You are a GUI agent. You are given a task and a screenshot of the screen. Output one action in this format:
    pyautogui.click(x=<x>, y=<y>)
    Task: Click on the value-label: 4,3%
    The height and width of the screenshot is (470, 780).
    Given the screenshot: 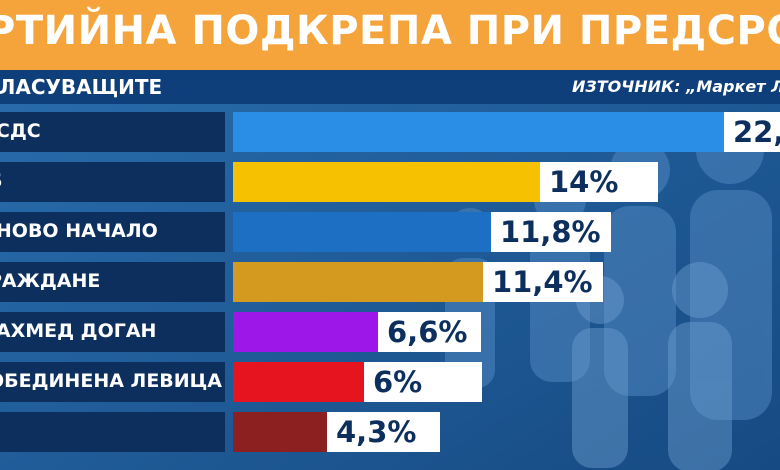 What is the action you would take?
    pyautogui.click(x=383, y=432)
    